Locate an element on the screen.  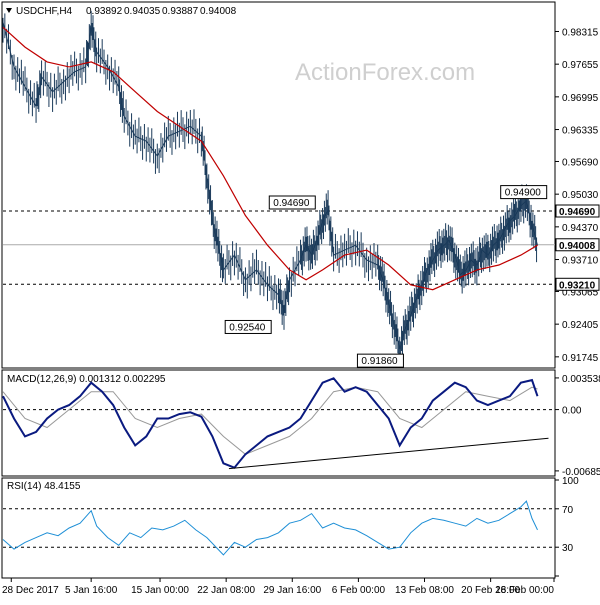
ohlc-high: 0.94035 is located at coordinates (142, 11).